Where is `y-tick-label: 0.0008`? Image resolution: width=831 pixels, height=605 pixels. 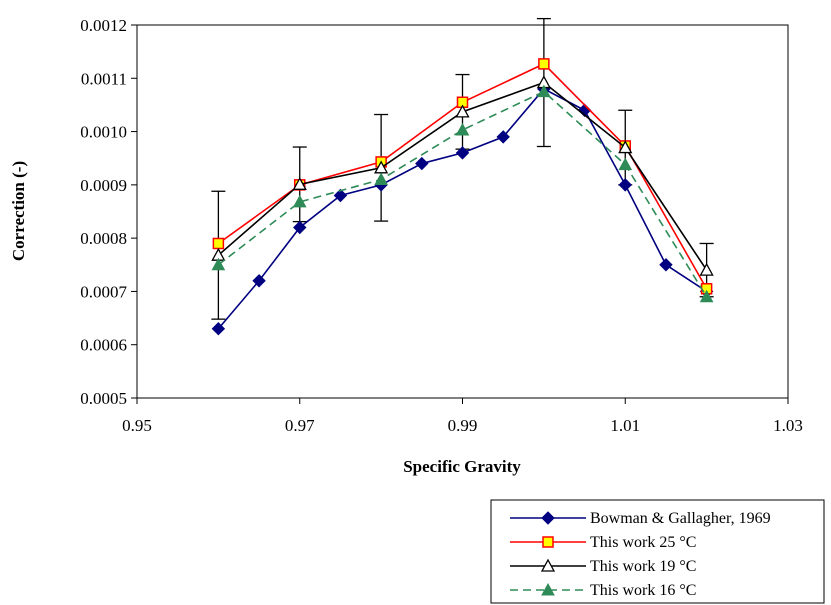 y-tick-label: 0.0008 is located at coordinates (103, 238).